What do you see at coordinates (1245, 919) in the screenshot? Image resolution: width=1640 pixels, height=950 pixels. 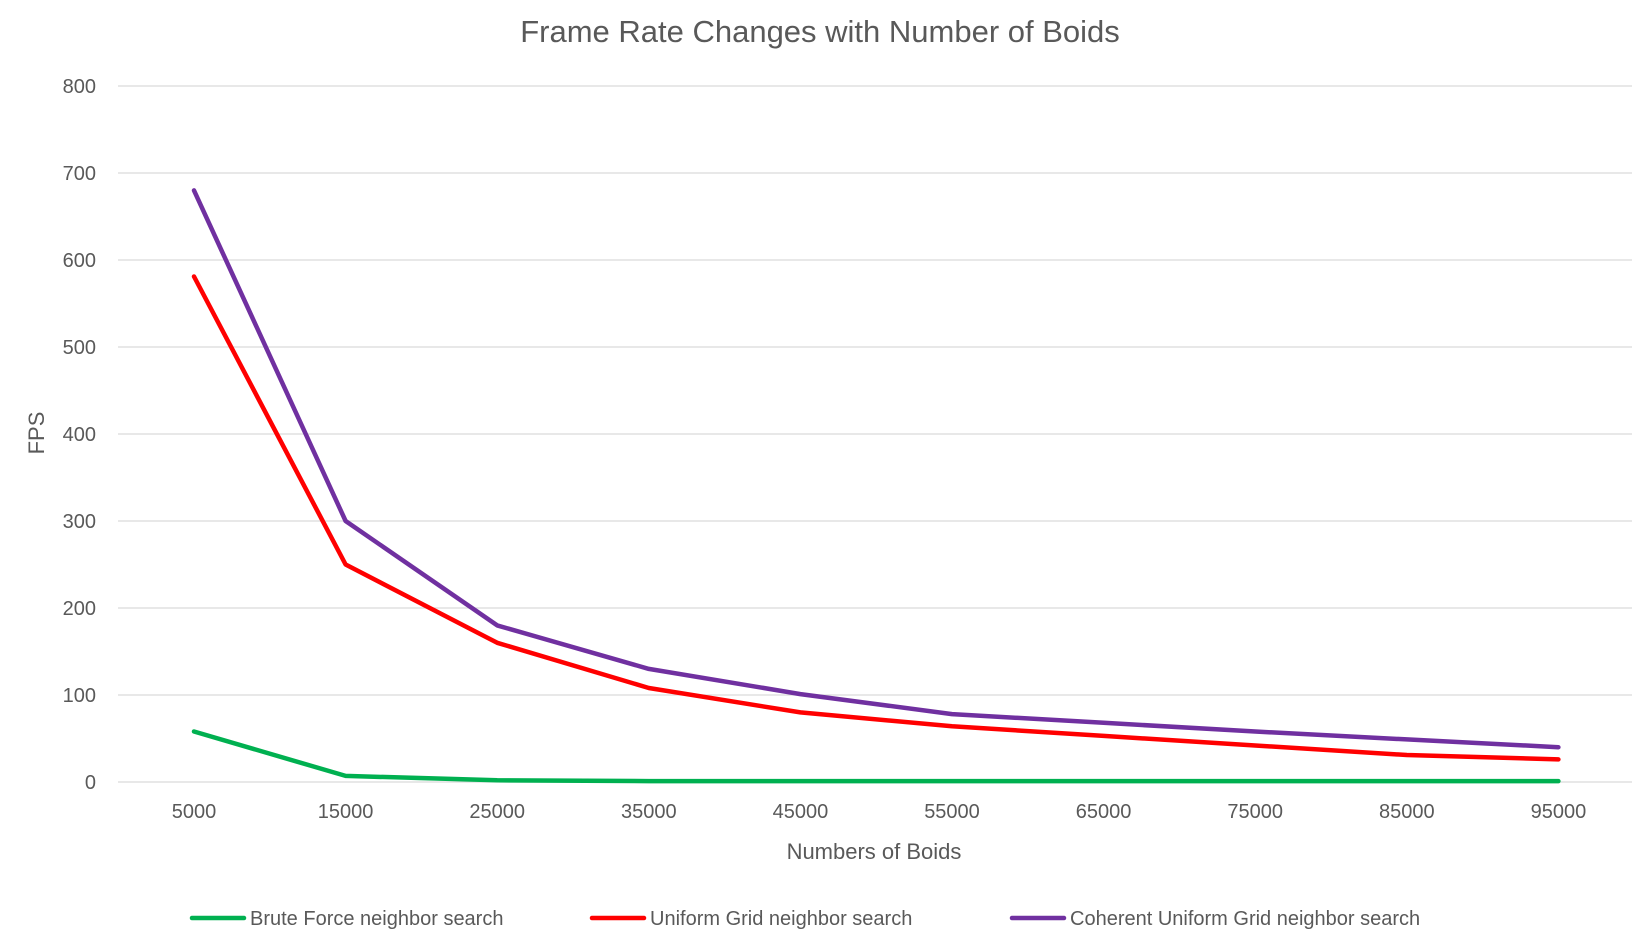 I see `legend-label-2: Coherent Uniform Grid neighbor search` at bounding box center [1245, 919].